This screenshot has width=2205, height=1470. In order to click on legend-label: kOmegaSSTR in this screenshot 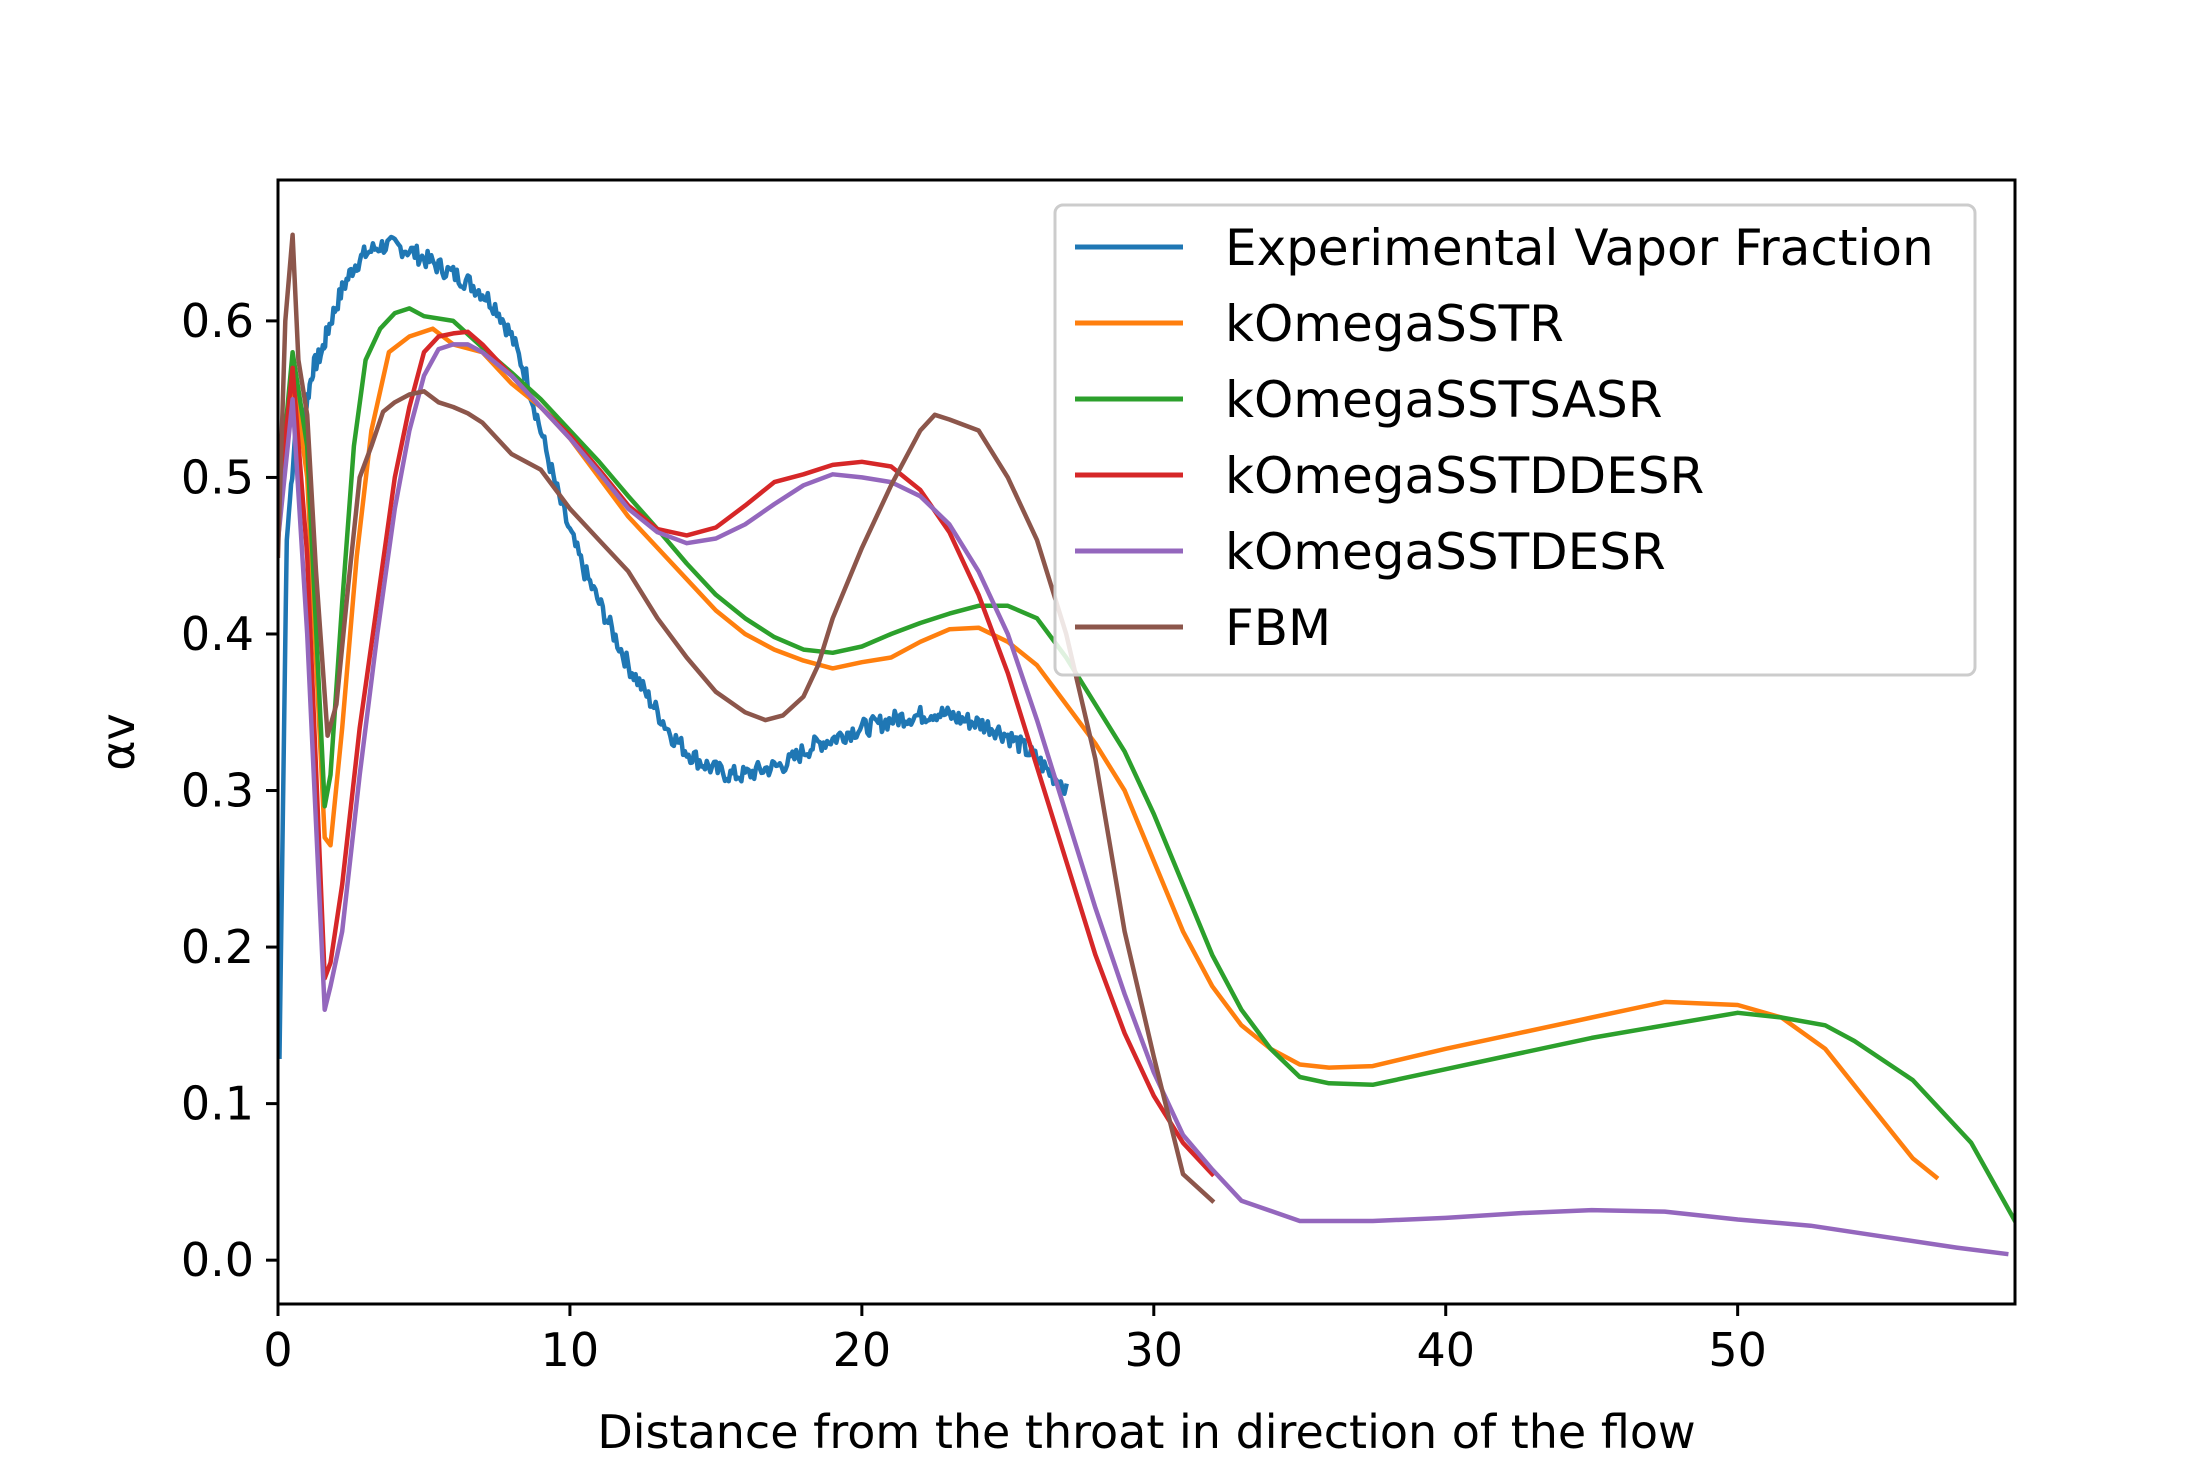, I will do `click(1394, 324)`.